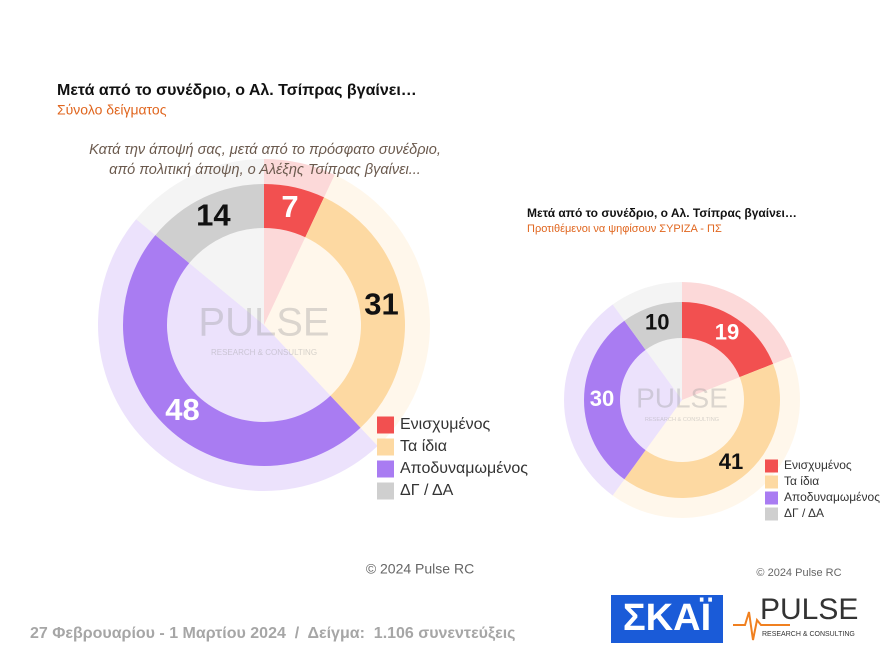  I want to click on value-label: 10, so click(657, 322).